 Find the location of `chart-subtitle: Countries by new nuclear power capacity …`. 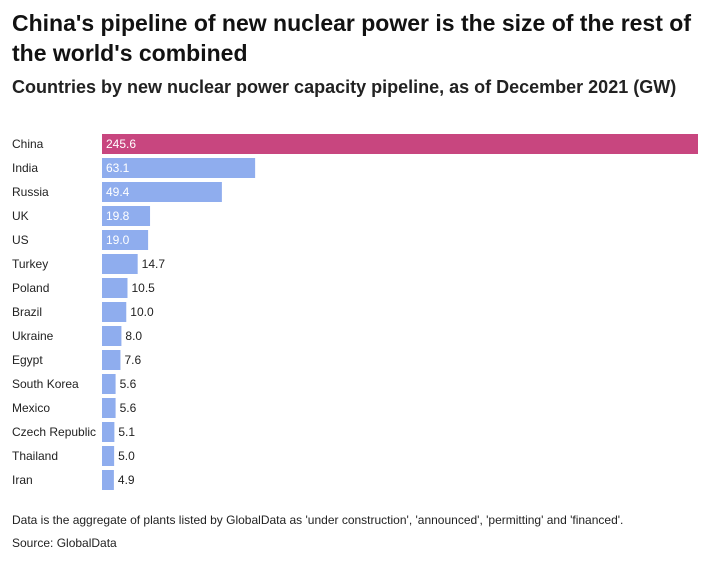

chart-subtitle: Countries by new nuclear power capacity … is located at coordinates (344, 87).